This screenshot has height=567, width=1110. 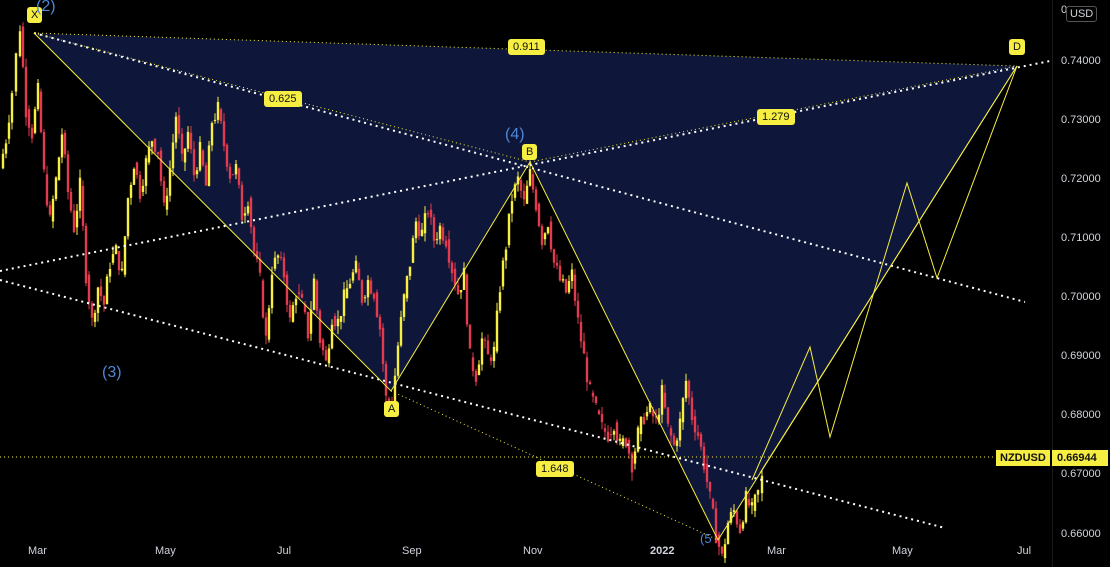 What do you see at coordinates (1017, 47) in the screenshot?
I see `point-label-d: D` at bounding box center [1017, 47].